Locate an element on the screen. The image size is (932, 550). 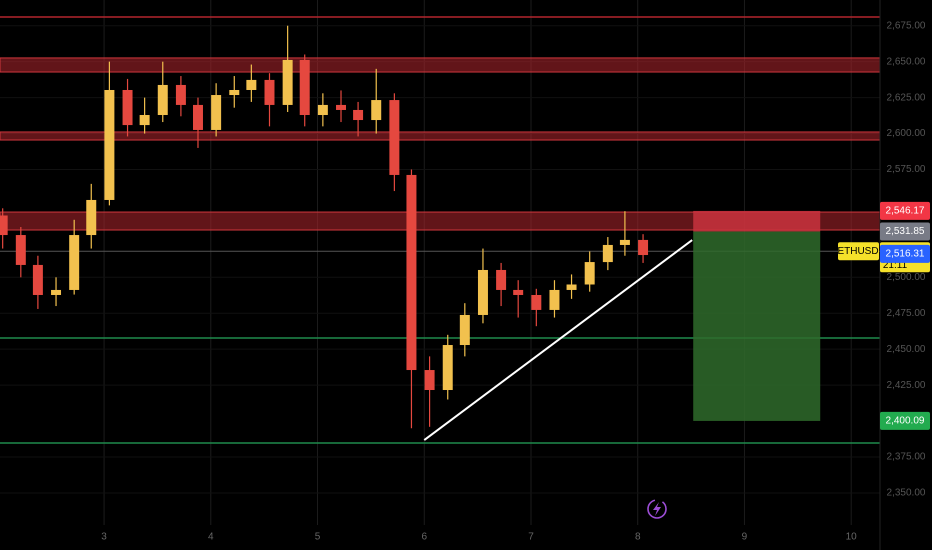
y-tick-label: 2,475.00 is located at coordinates (906, 313).